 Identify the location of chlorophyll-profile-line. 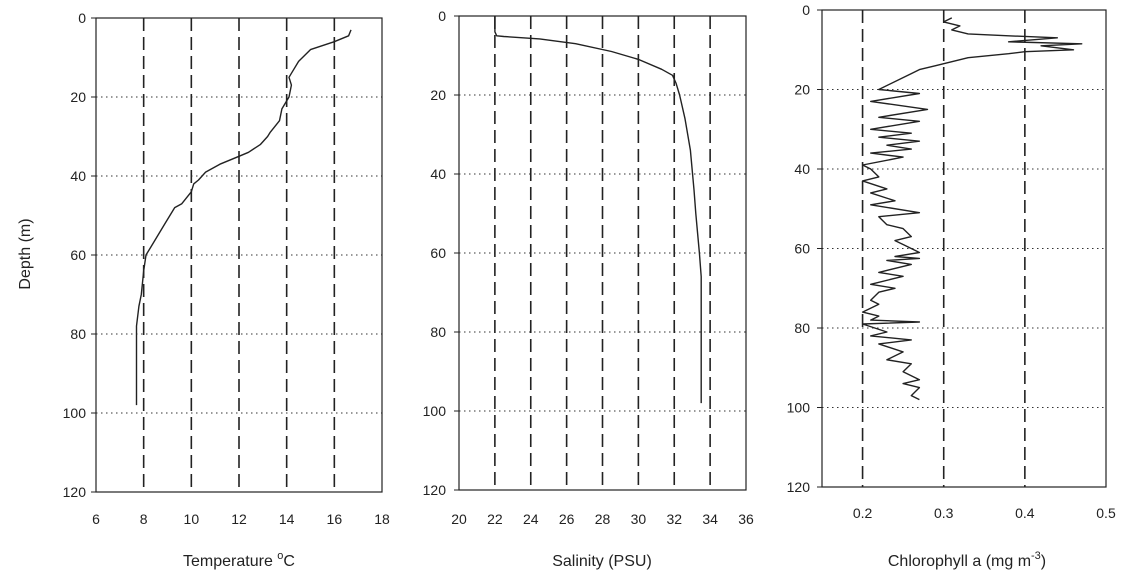
(972, 209).